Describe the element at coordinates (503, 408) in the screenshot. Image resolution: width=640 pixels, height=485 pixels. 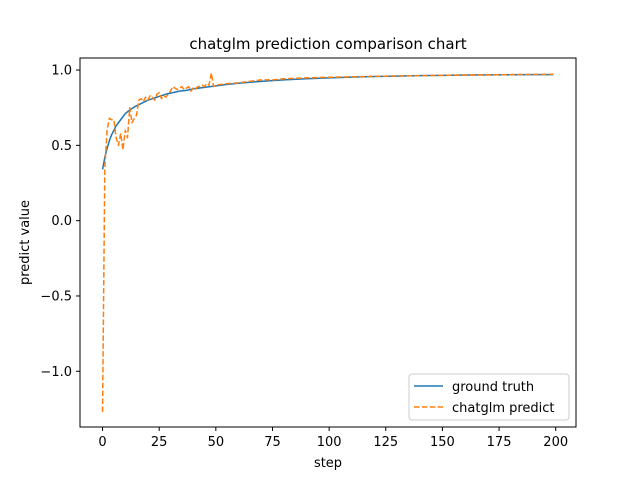
I see `legend-label-chatglm-predict: chatglm predict` at that location.